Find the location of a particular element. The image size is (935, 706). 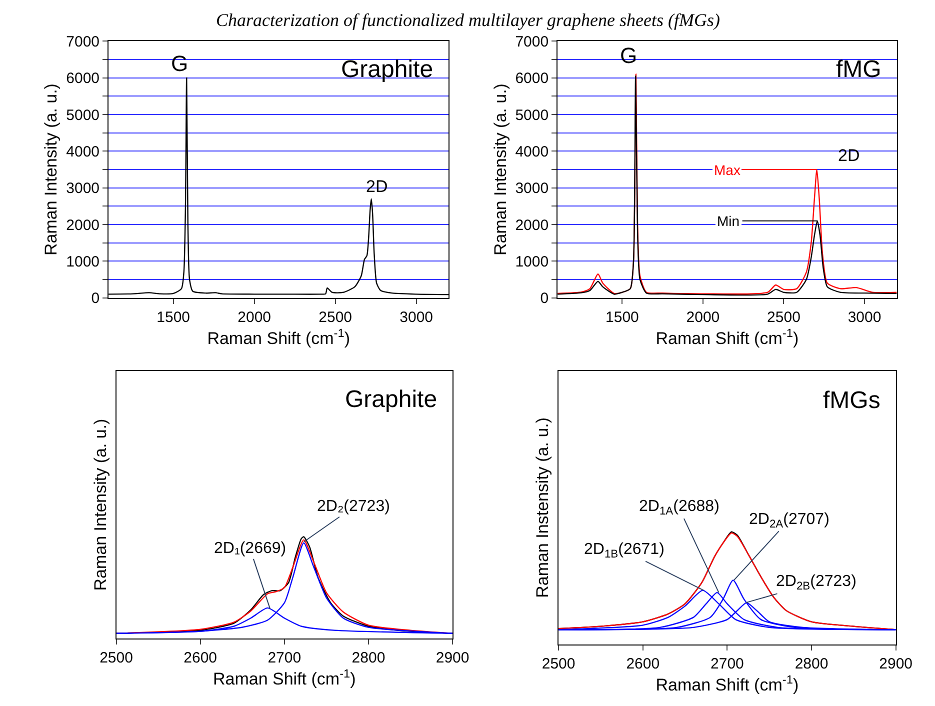

annotation: Graphite is located at coordinates (387, 69).